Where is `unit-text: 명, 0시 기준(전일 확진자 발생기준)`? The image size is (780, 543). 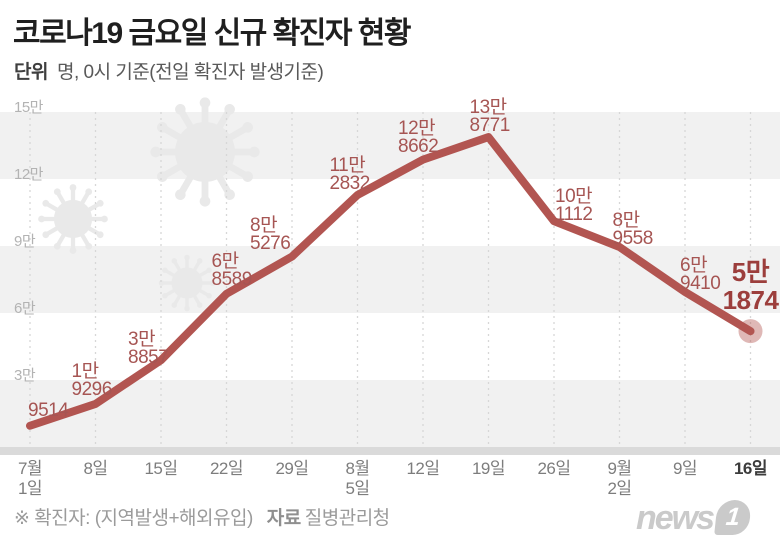 unit-text: 명, 0시 기준(전일 확진자 발생기준) is located at coordinates (190, 72).